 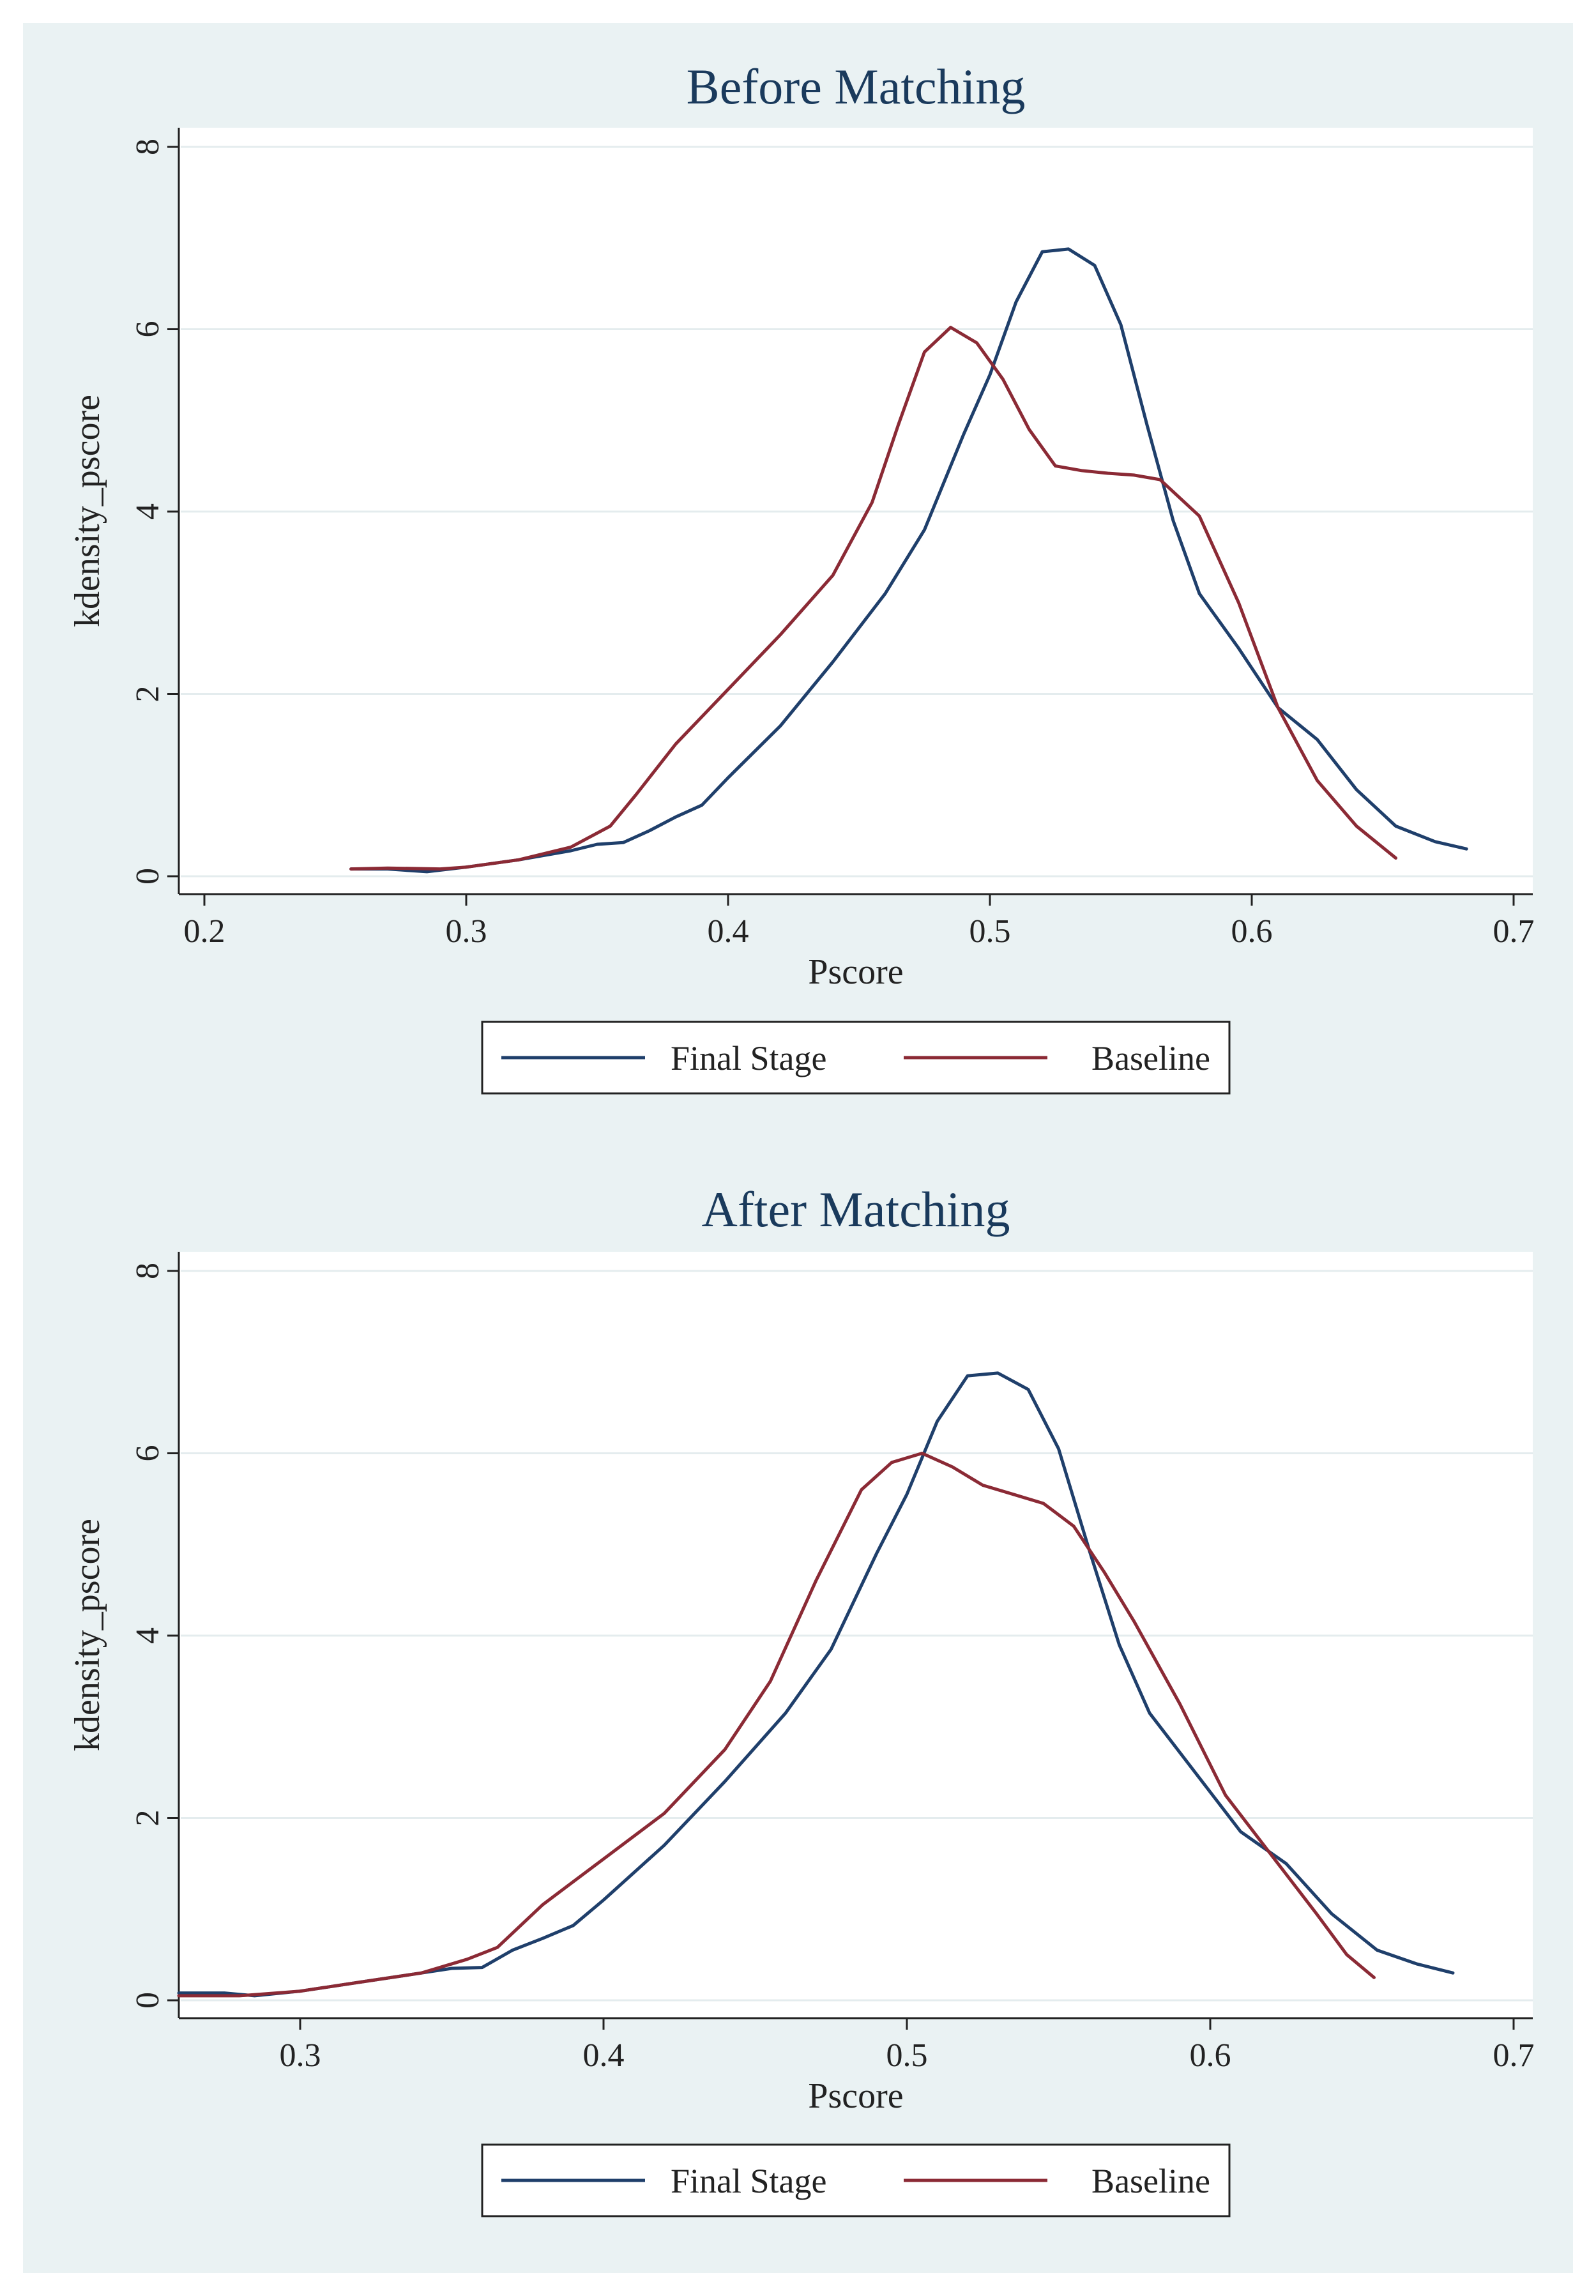 What do you see at coordinates (204, 931) in the screenshot?
I see `x-tick-label: 0.2` at bounding box center [204, 931].